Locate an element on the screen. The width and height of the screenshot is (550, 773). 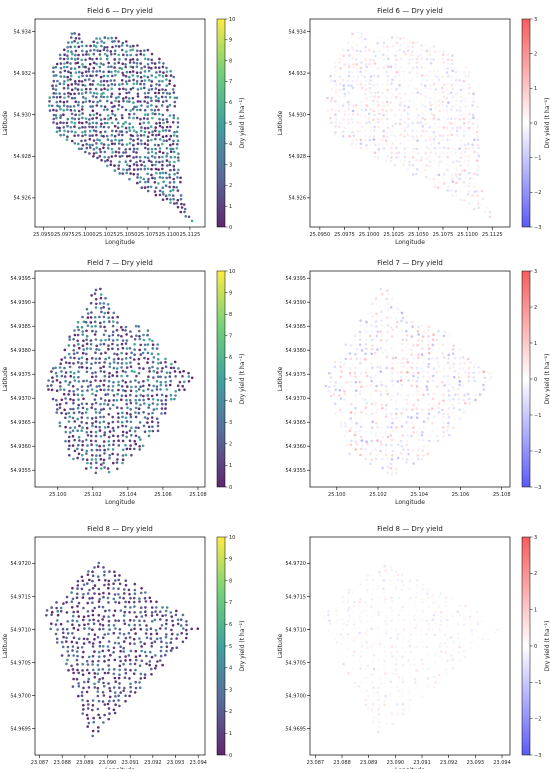
y-tick-label: 54.932 is located at coordinates (23, 74).